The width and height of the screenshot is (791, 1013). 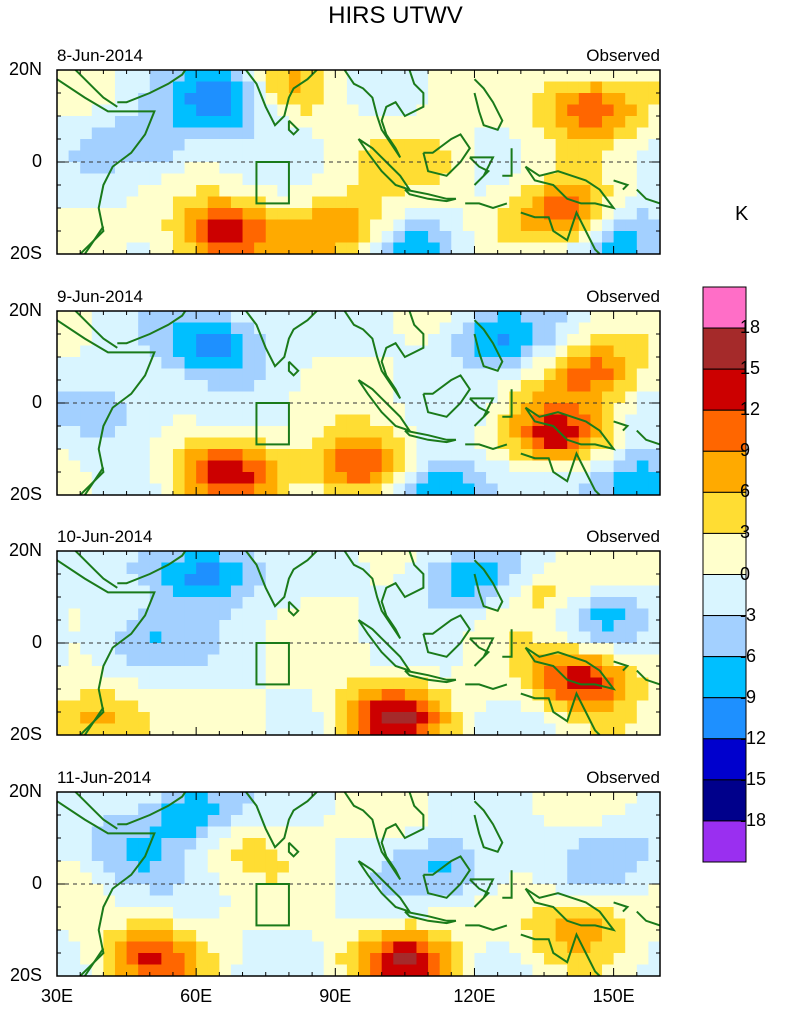 What do you see at coordinates (272, 183) in the screenshot?
I see `region-box` at bounding box center [272, 183].